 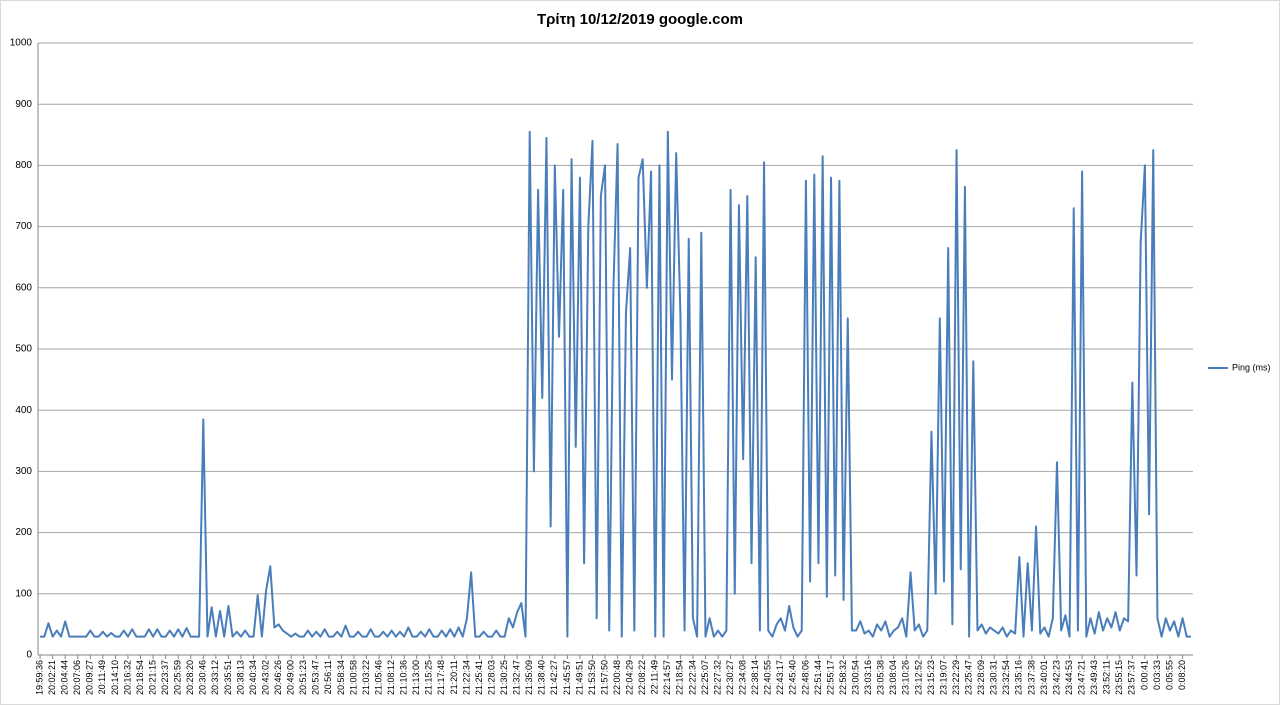 What do you see at coordinates (504, 677) in the screenshot?
I see `x-tick-label: 21:30:25` at bounding box center [504, 677].